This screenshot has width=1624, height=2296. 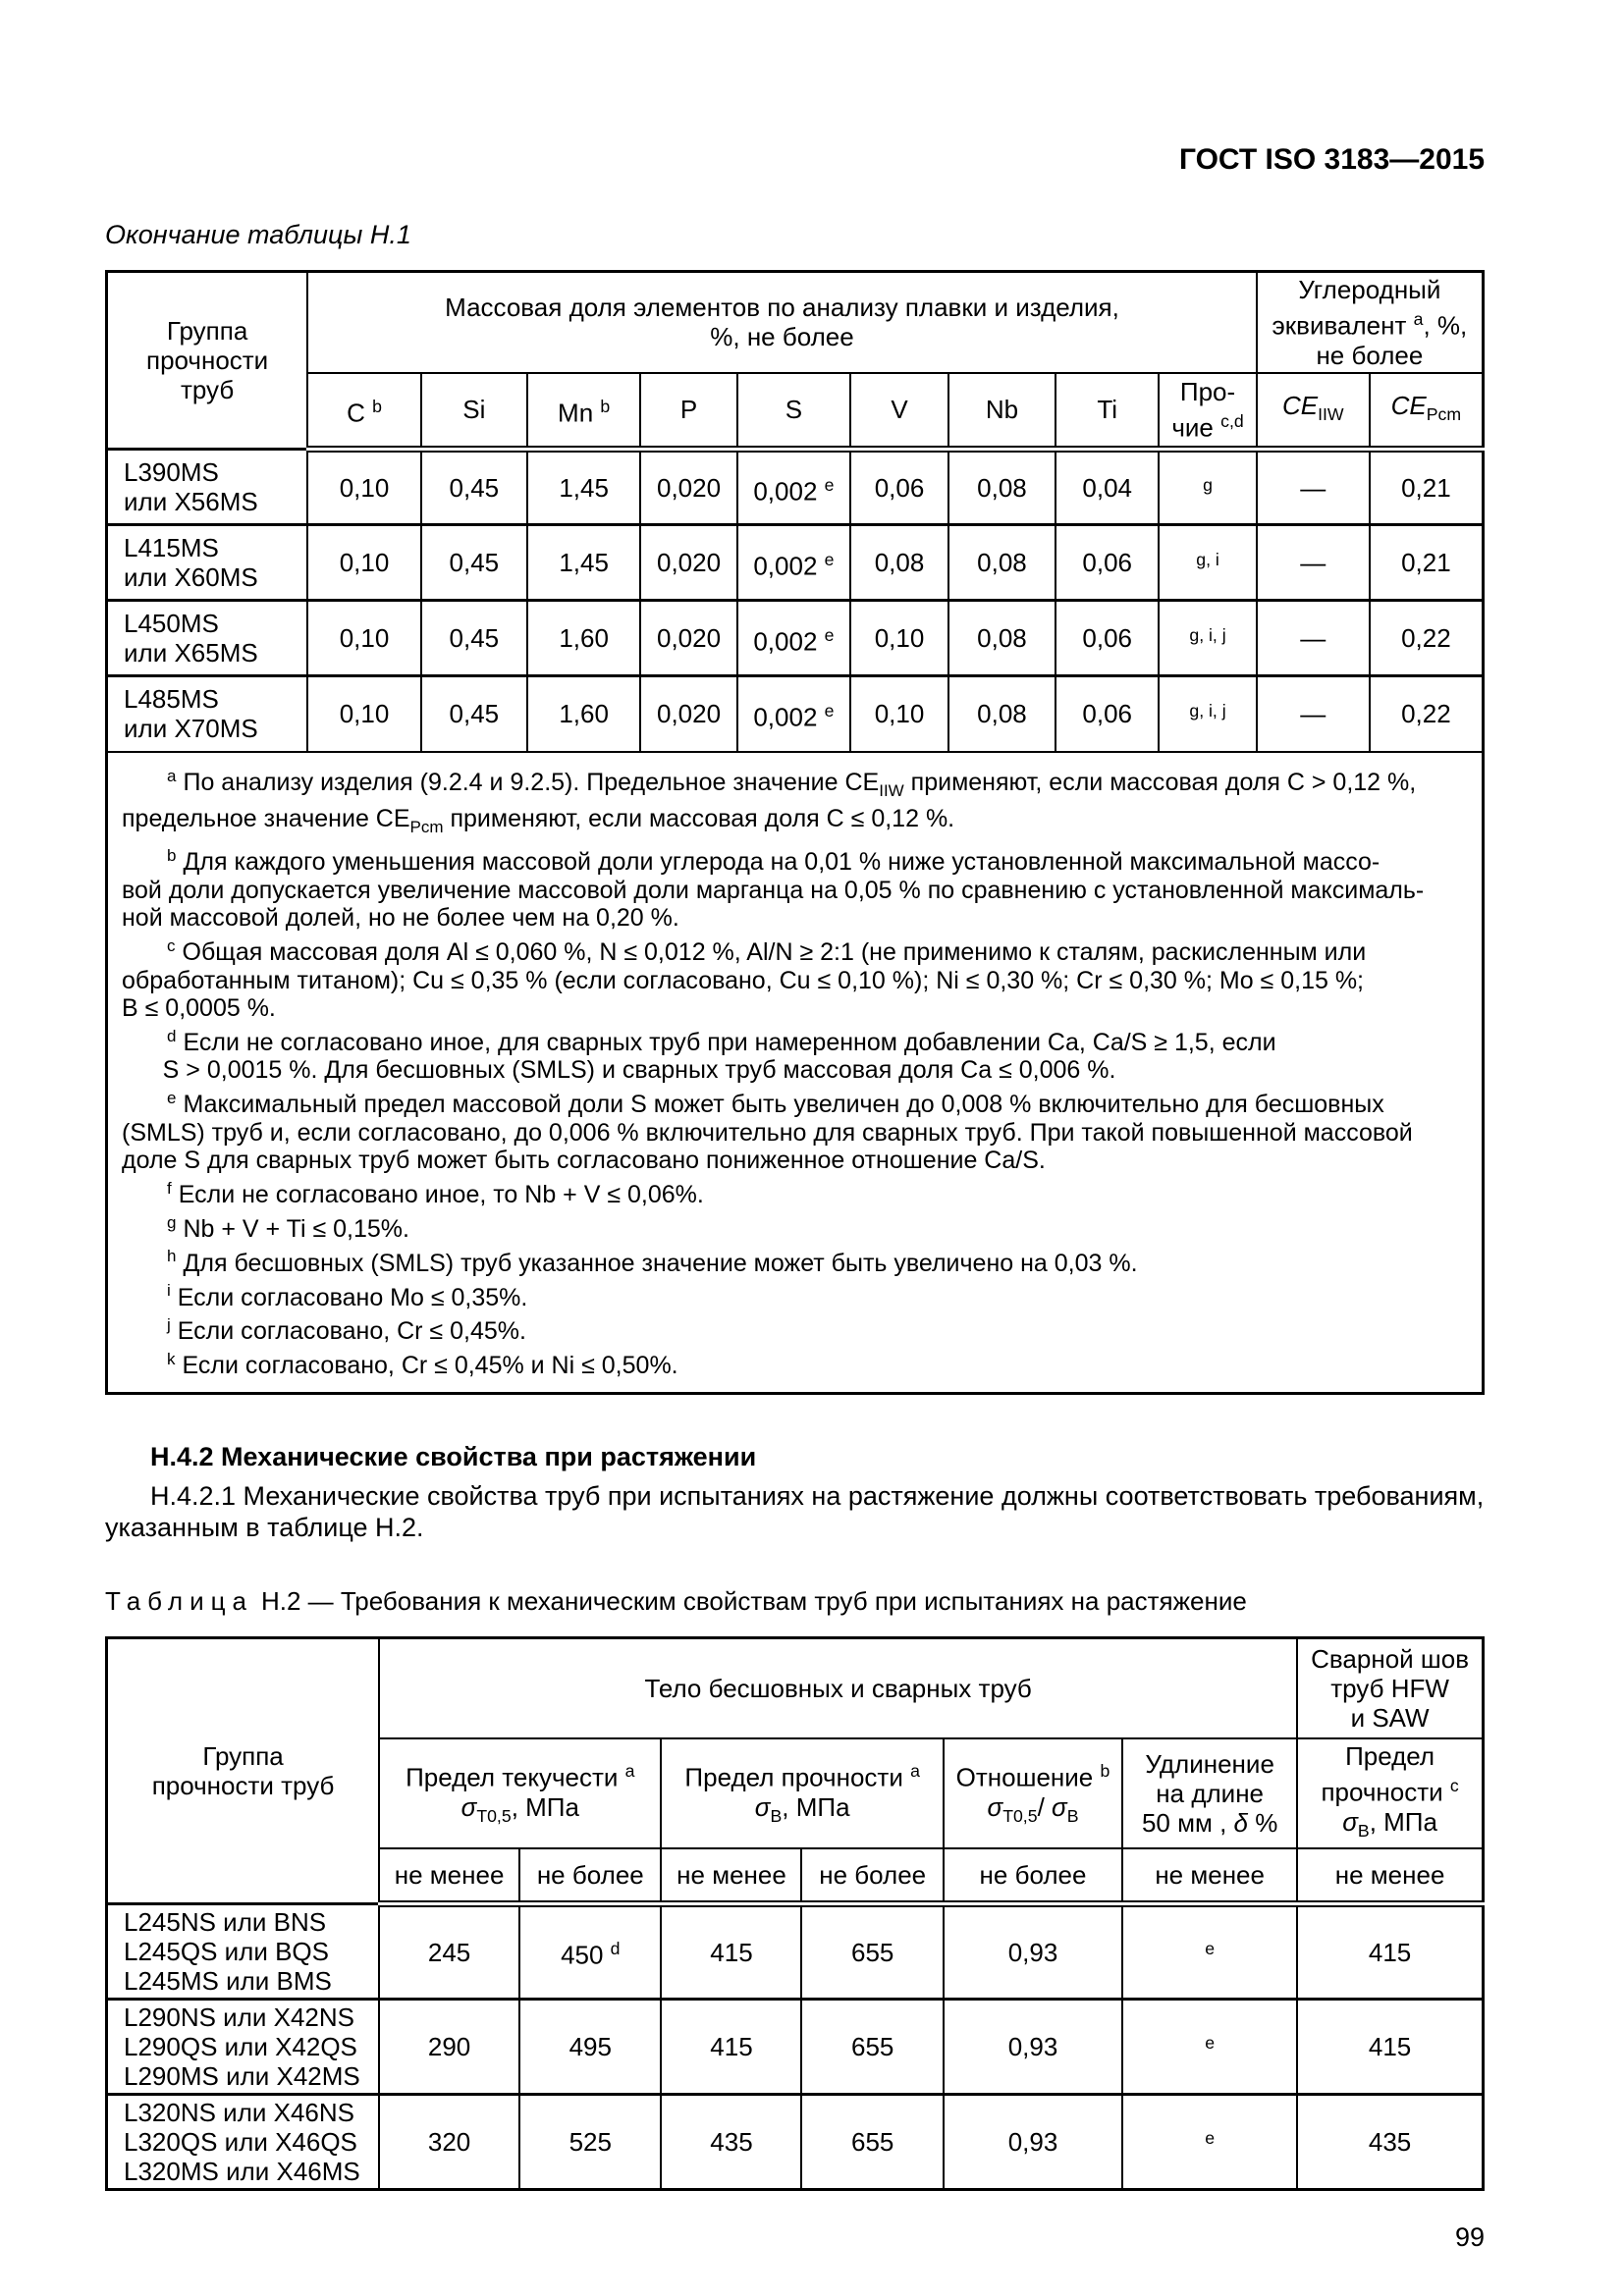 What do you see at coordinates (590, 2046) in the screenshot?
I see `cell: 495` at bounding box center [590, 2046].